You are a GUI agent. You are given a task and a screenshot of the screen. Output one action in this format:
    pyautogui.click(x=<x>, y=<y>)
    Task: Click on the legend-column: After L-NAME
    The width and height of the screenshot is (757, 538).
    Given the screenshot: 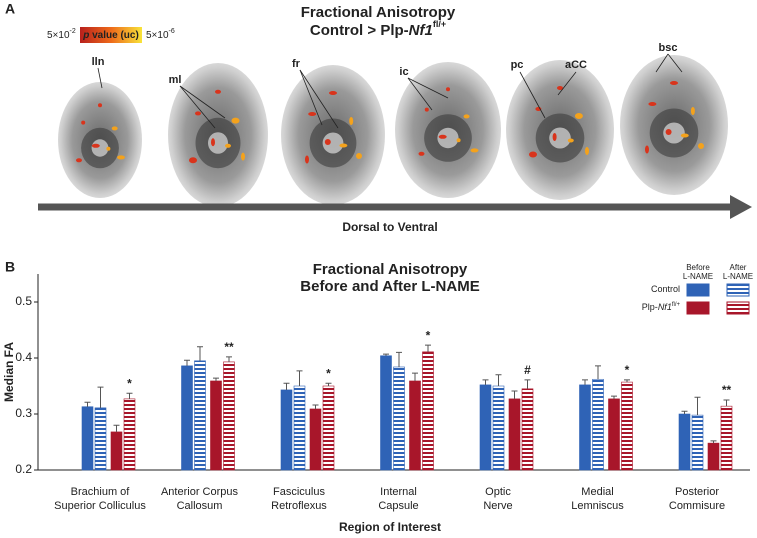 What is the action you would take?
    pyautogui.click(x=738, y=272)
    